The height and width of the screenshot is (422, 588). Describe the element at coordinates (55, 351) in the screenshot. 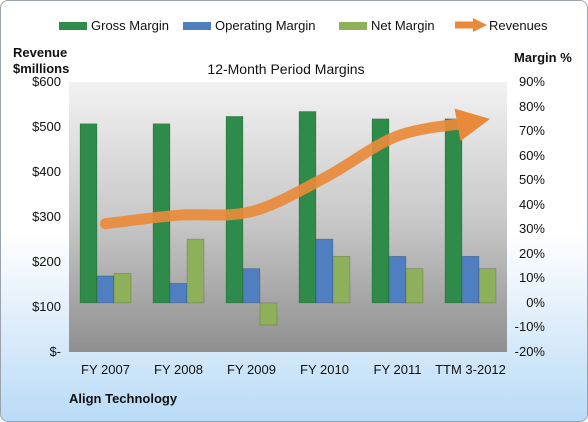

I see `y-left-tick-label: $-` at that location.